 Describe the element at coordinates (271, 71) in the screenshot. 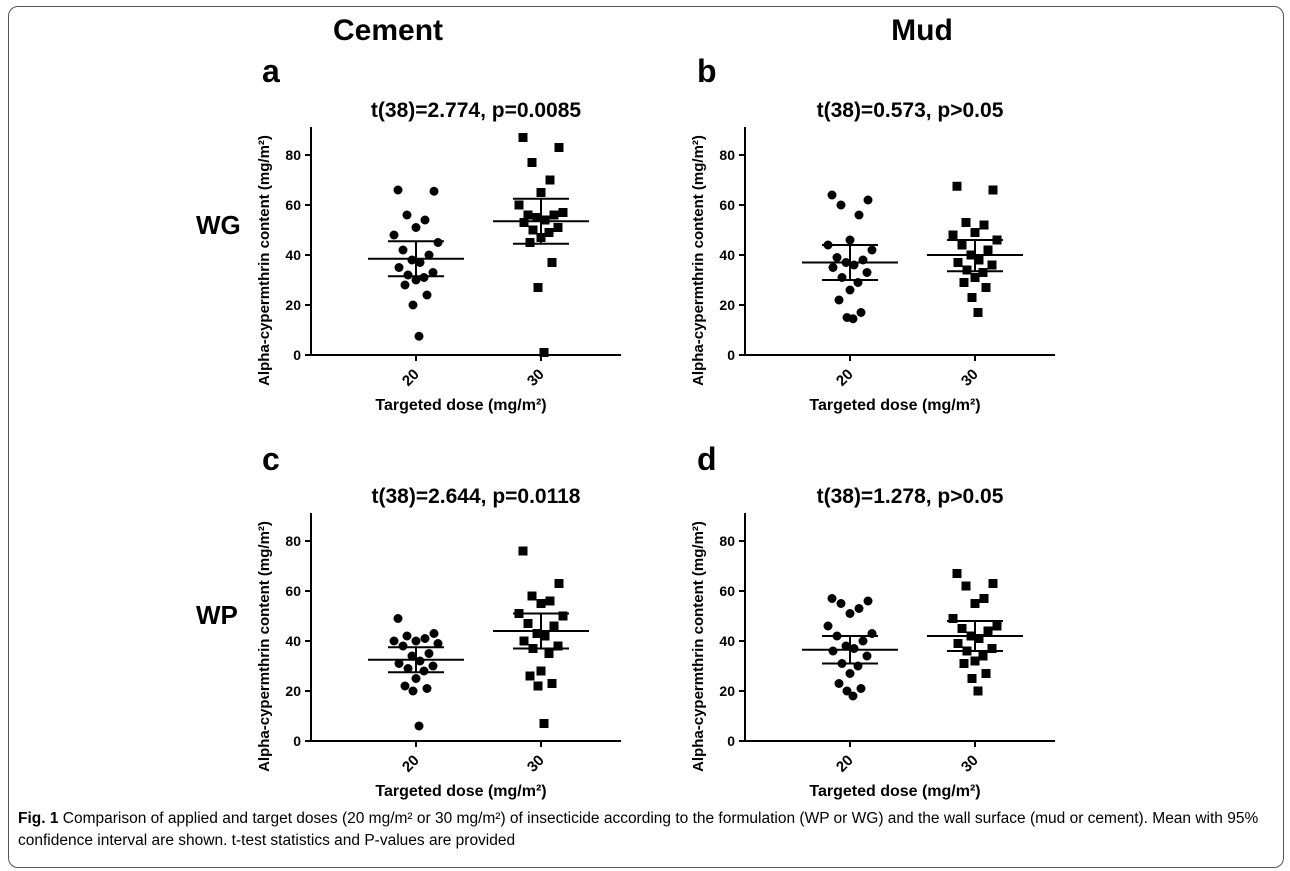

I see `panel-letter-a: a` at that location.